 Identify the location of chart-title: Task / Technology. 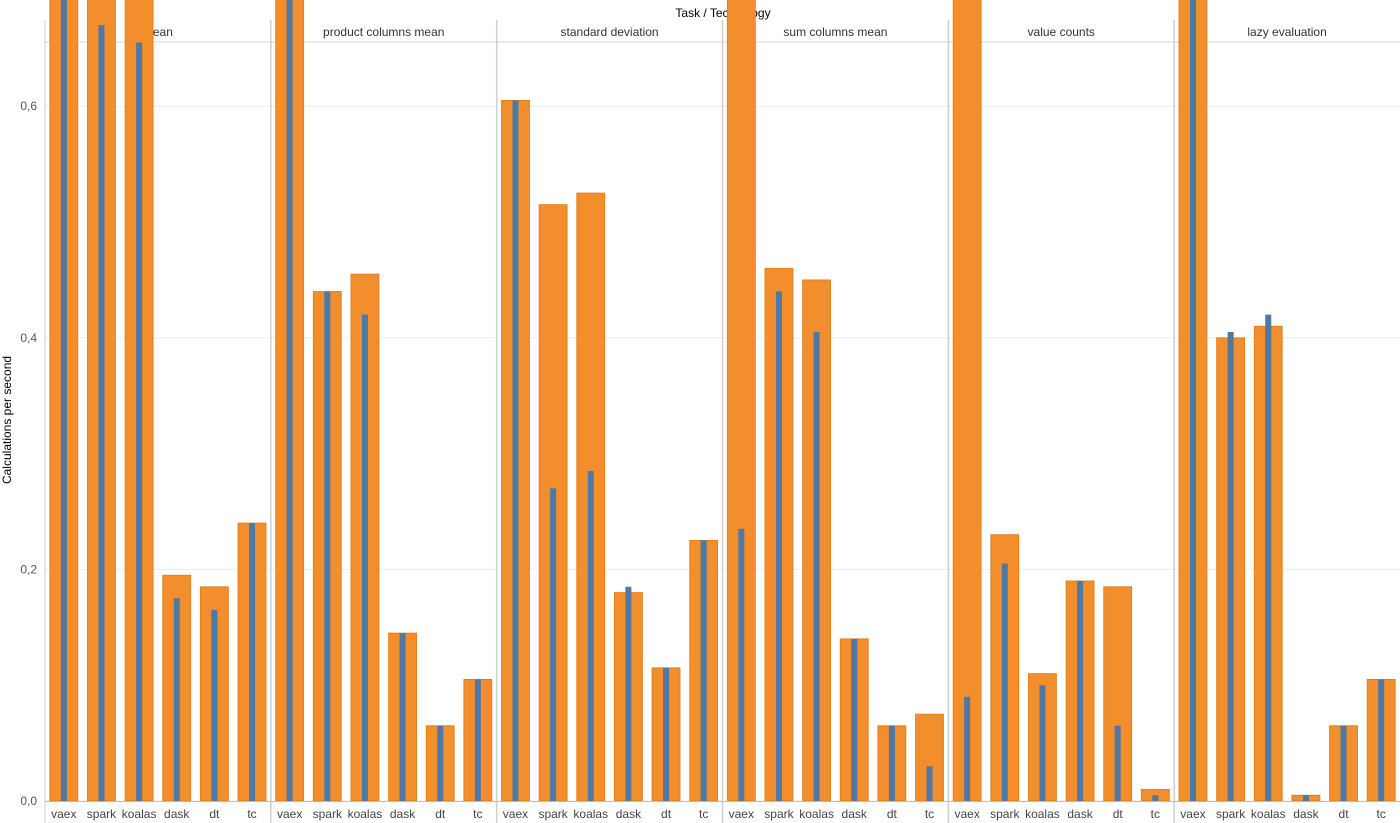
(722, 13).